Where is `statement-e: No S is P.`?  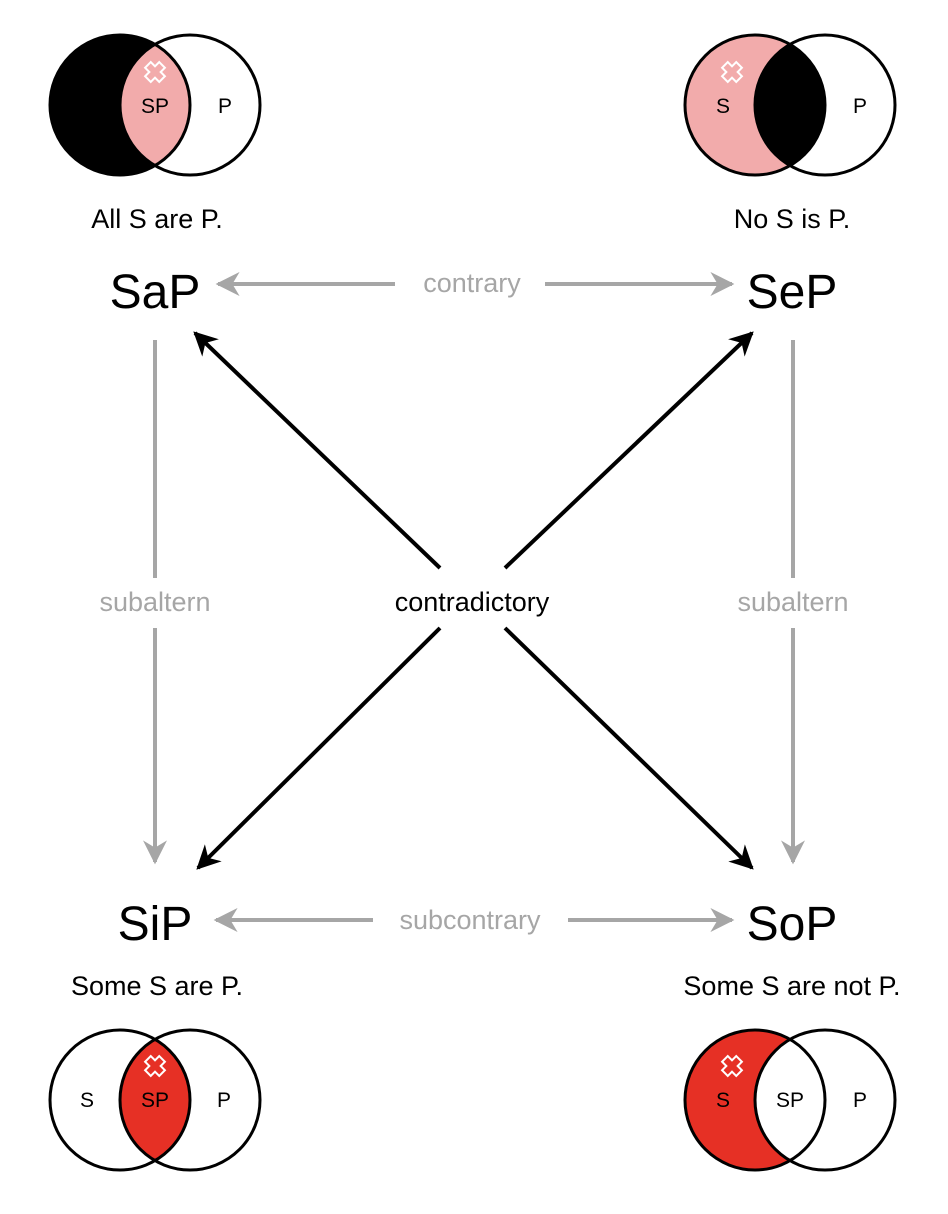 statement-e: No S is P. is located at coordinates (792, 219).